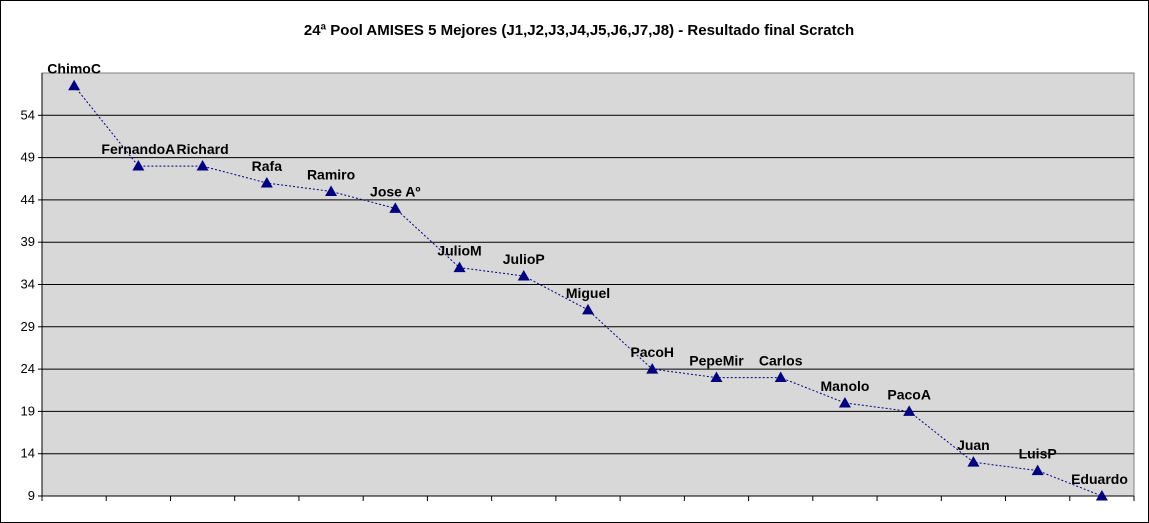 The width and height of the screenshot is (1149, 523). Describe the element at coordinates (652, 352) in the screenshot. I see `point-label: PacoH` at that location.